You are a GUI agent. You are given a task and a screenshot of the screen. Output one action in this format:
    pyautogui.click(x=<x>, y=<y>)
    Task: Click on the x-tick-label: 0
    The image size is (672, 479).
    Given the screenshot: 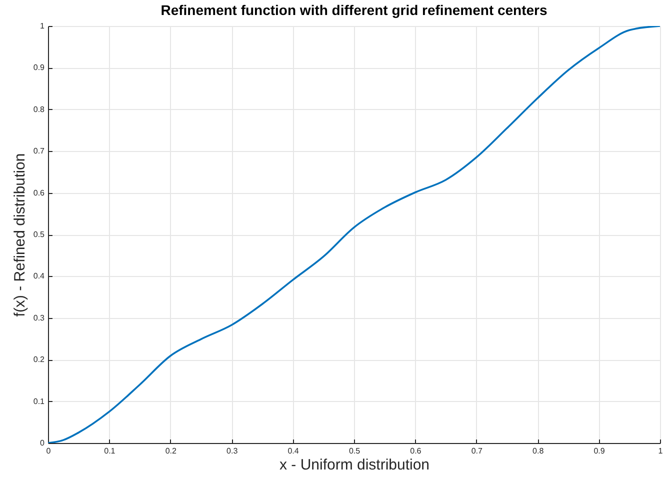 What is the action you would take?
    pyautogui.click(x=49, y=451)
    